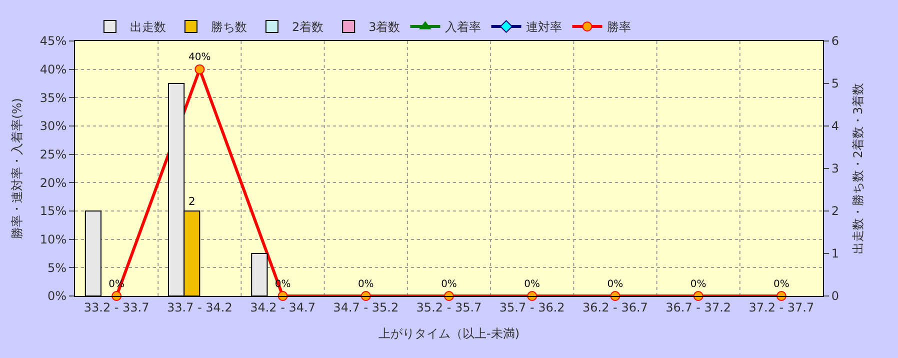 Image resolution: width=898 pixels, height=358 pixels. Describe the element at coordinates (857, 168) in the screenshot. I see `y2-axis-title: 出走数・勝ち数・2着数・3着数` at that location.